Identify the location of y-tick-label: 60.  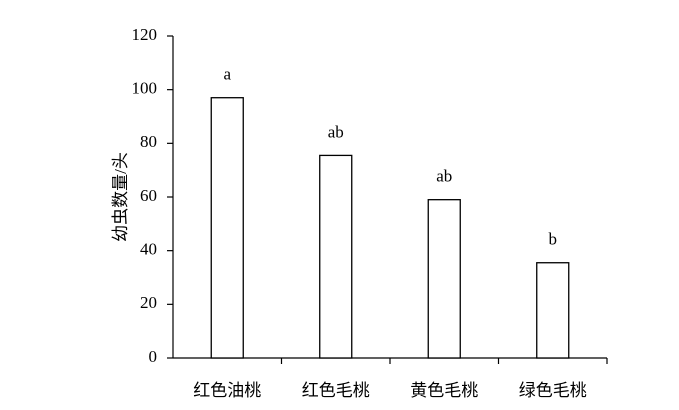
(148, 195).